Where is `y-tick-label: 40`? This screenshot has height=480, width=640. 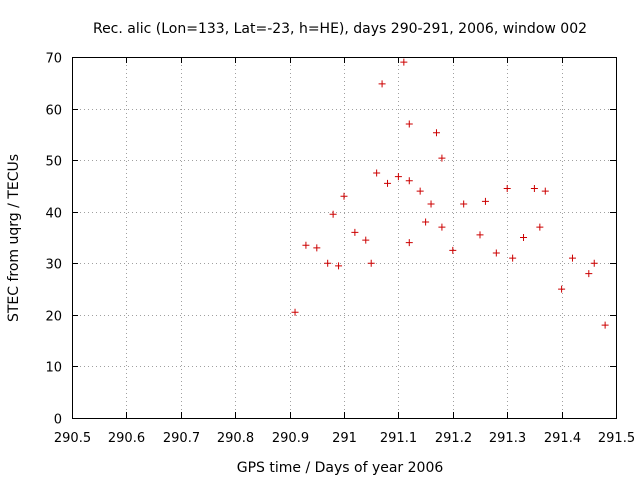 y-tick-label: 40 is located at coordinates (53, 214).